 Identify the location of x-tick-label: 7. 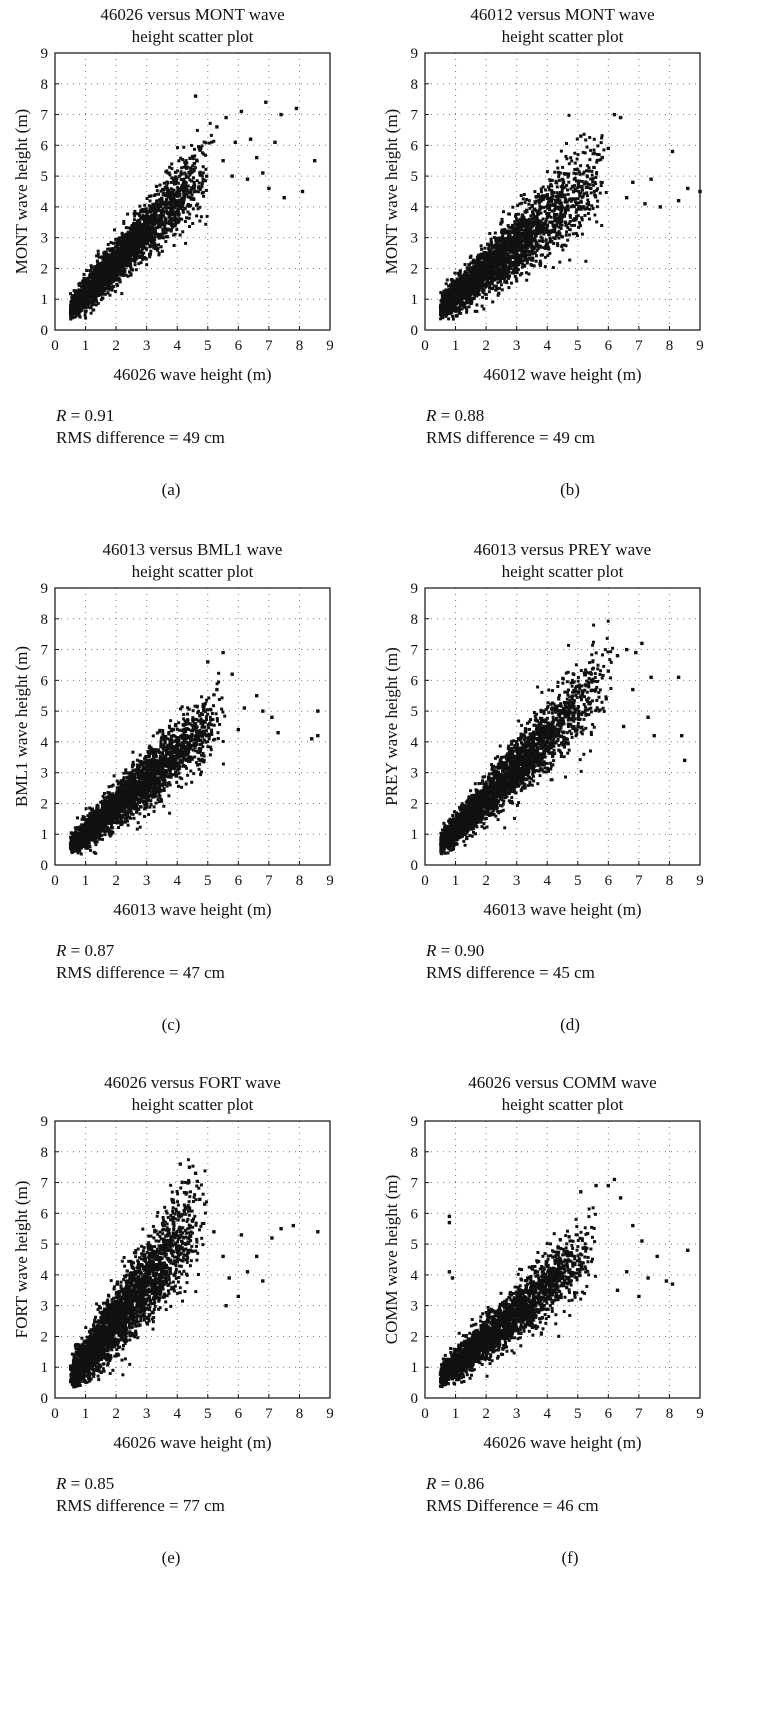
(269, 346).